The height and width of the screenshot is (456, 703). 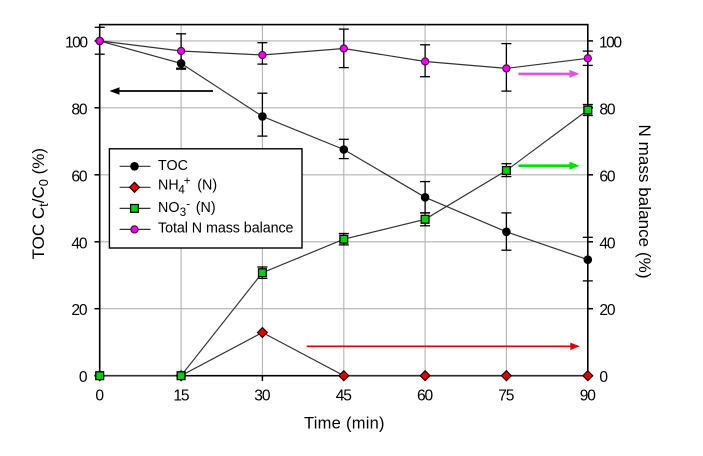 What do you see at coordinates (168, 208) in the screenshot?
I see `svg-text: NO` at bounding box center [168, 208].